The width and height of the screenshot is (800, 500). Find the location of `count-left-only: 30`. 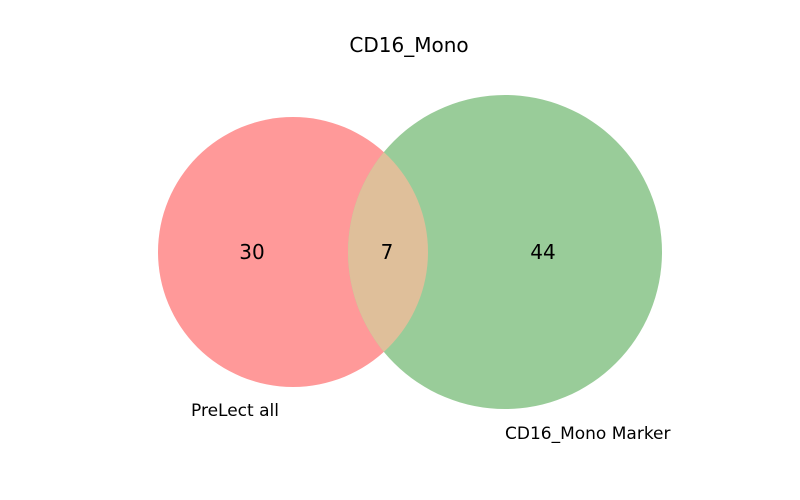

count-left-only: 30 is located at coordinates (251, 252).